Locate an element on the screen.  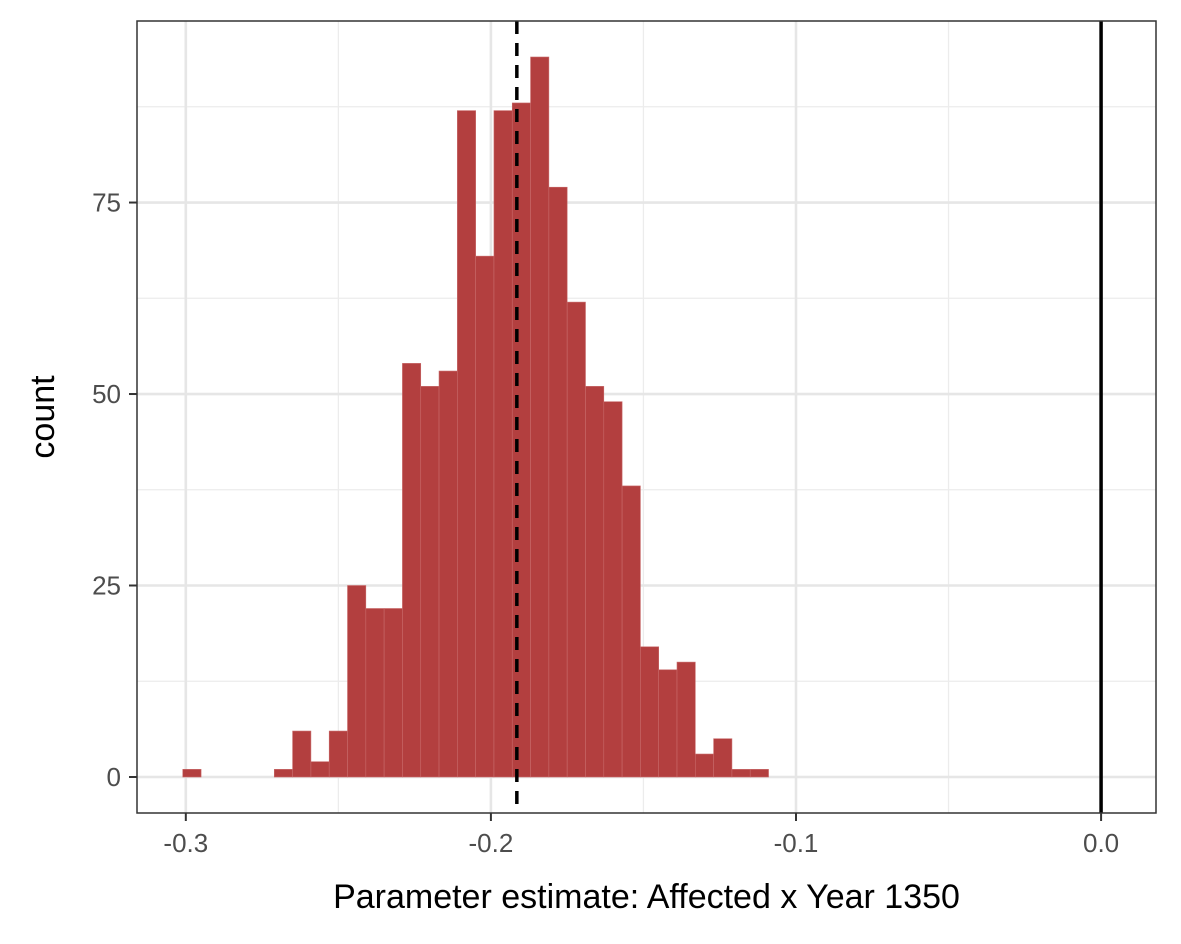
x-tick-label: -0.2 is located at coordinates (490, 843).